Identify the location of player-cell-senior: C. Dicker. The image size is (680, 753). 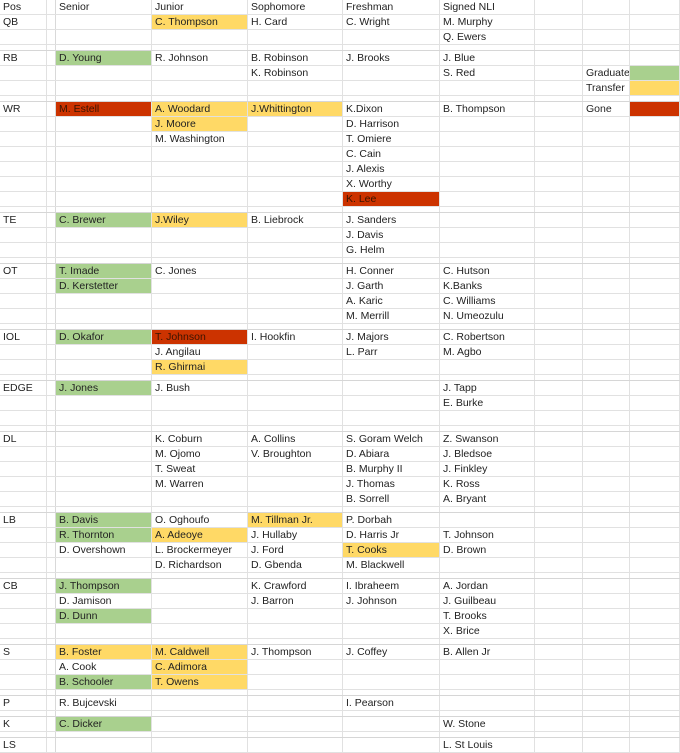
(104, 724).